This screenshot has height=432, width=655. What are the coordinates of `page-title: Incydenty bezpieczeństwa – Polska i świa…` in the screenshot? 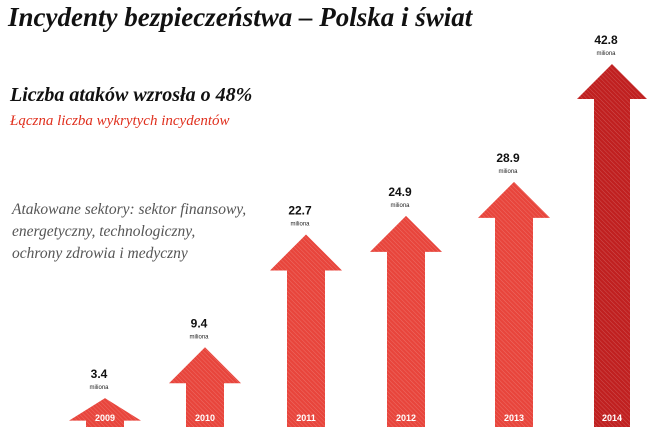 It's located at (240, 17).